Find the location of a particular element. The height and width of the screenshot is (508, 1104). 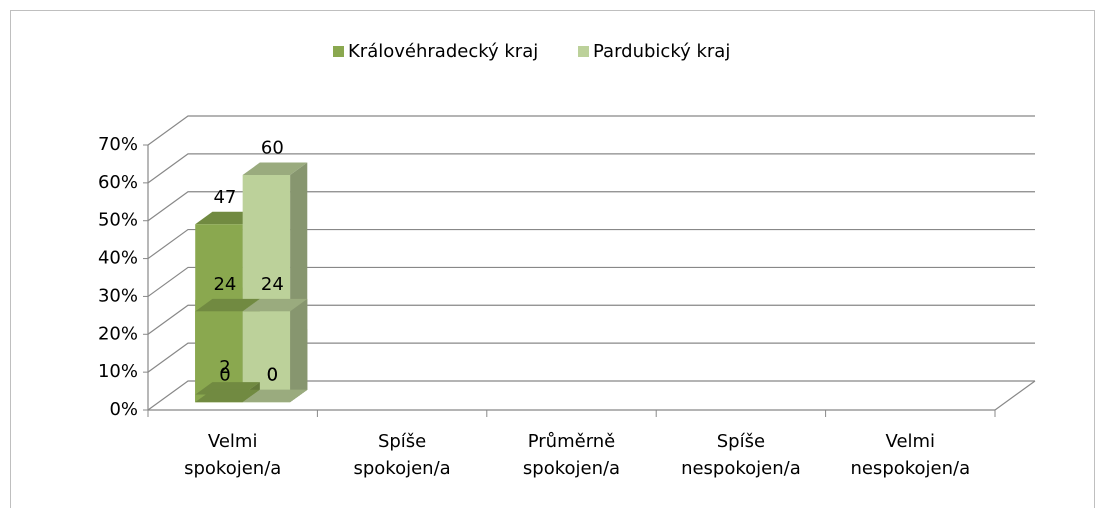

y-tick-label: 10% is located at coordinates (118, 371).